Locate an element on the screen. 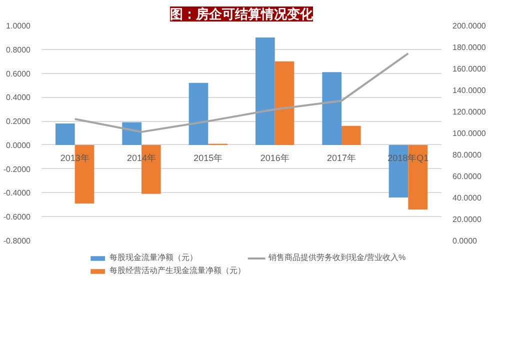 This screenshot has width=520, height=337. y2-tick-label: 180.0000 is located at coordinates (469, 47).